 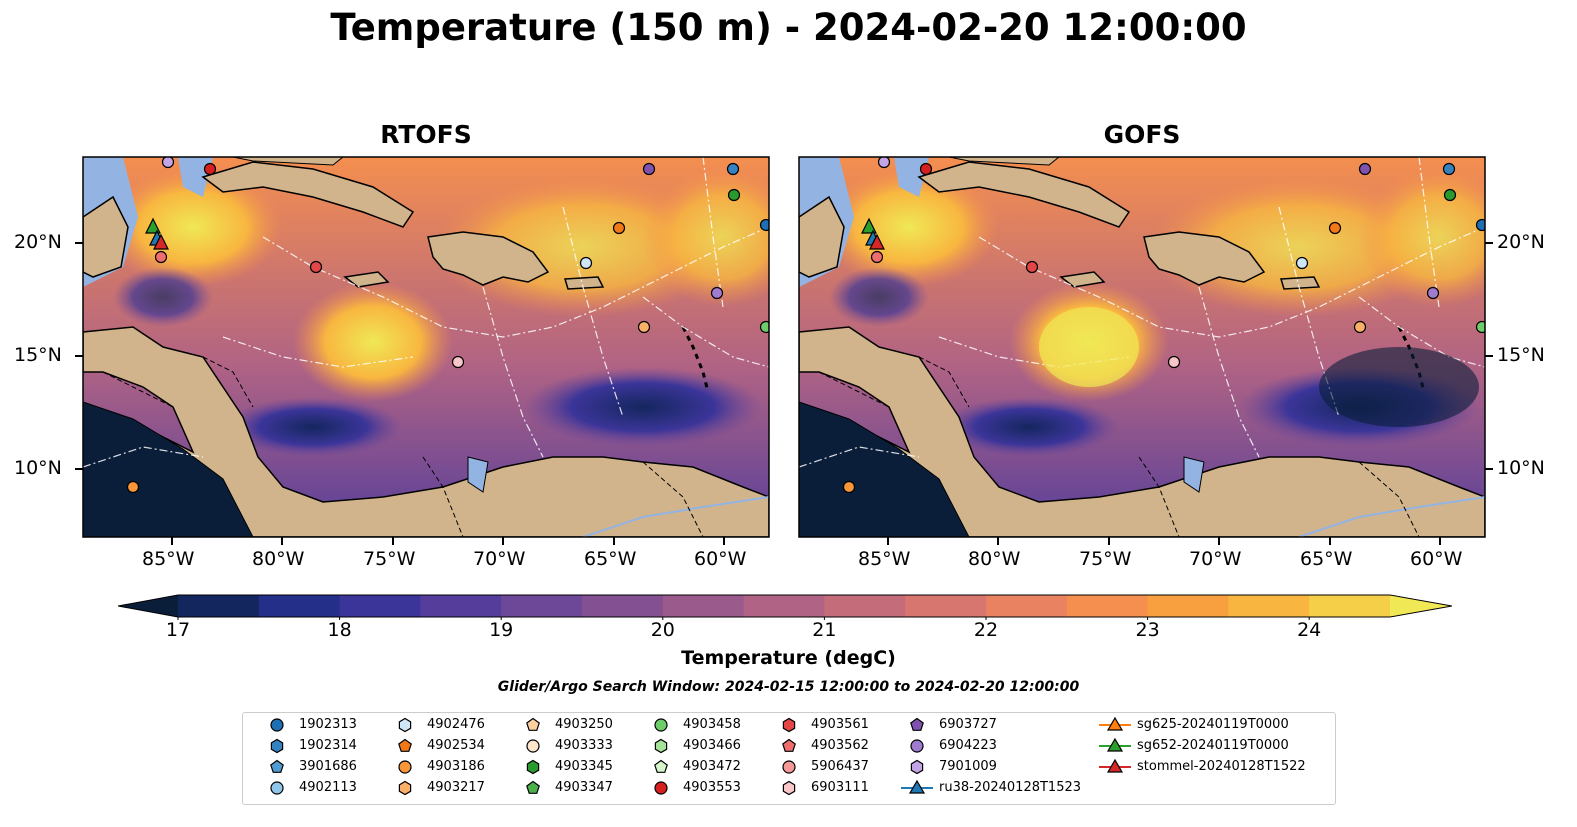 What do you see at coordinates (968, 766) in the screenshot?
I see `legend-label: 7901009` at bounding box center [968, 766].